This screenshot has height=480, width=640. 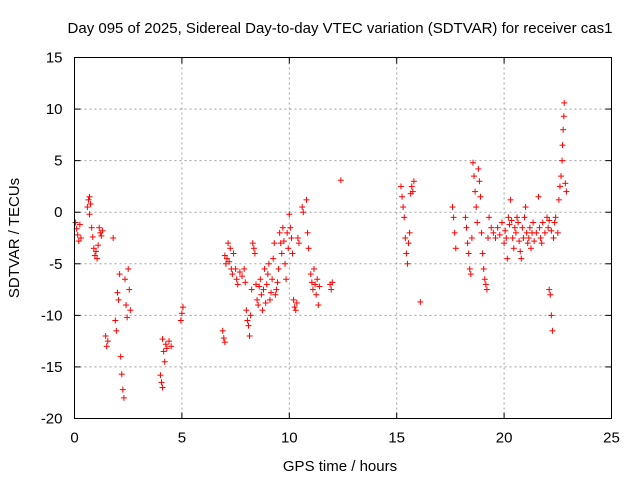 What do you see at coordinates (340, 466) in the screenshot?
I see `x-axis-label: GPS time / hours` at bounding box center [340, 466].